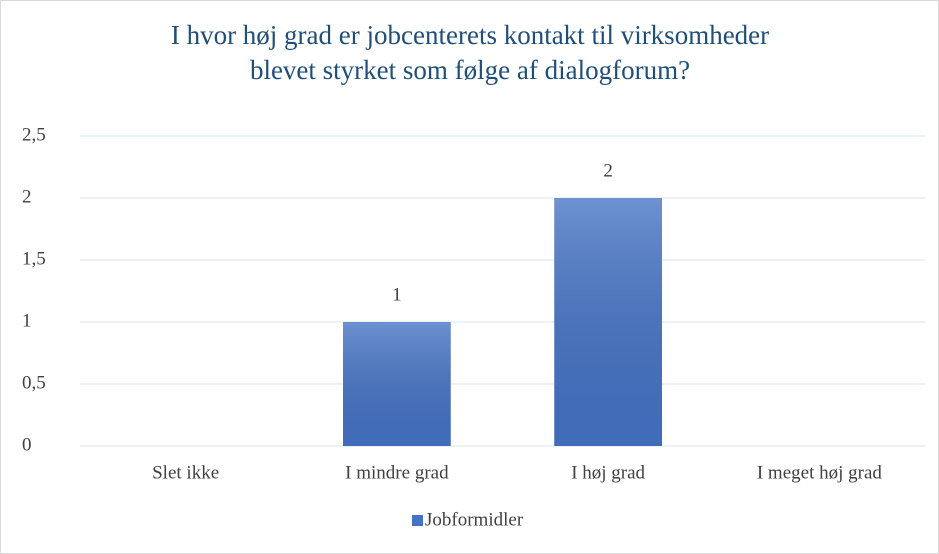  What do you see at coordinates (27, 444) in the screenshot?
I see `y-tick-label: 0` at bounding box center [27, 444].